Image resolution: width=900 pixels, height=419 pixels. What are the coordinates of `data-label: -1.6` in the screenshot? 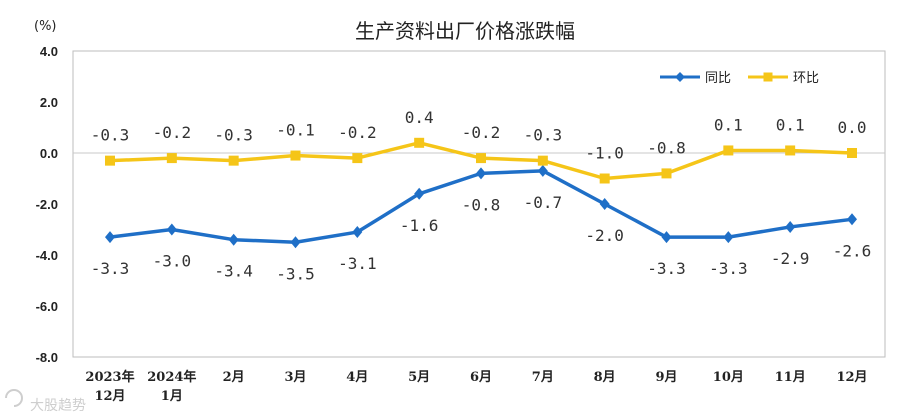 It's located at (419, 225).